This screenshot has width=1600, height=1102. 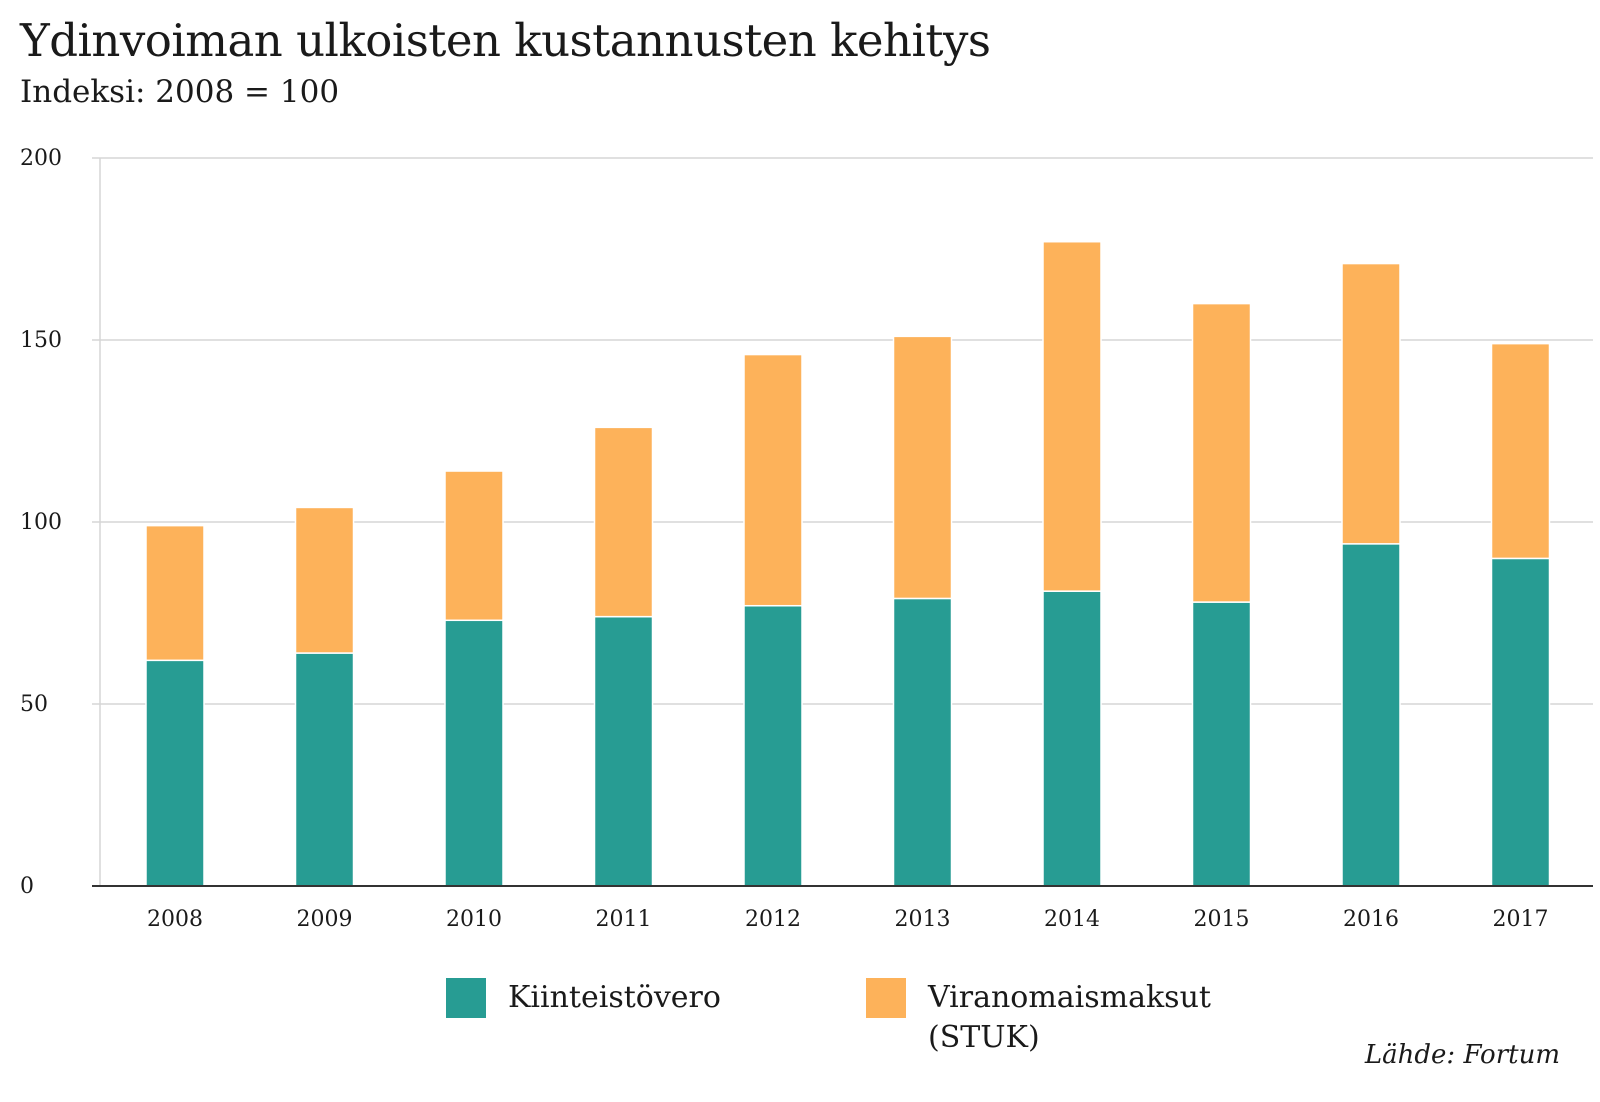 What do you see at coordinates (1521, 919) in the screenshot?
I see `x-tick-label-2017: 2017` at bounding box center [1521, 919].